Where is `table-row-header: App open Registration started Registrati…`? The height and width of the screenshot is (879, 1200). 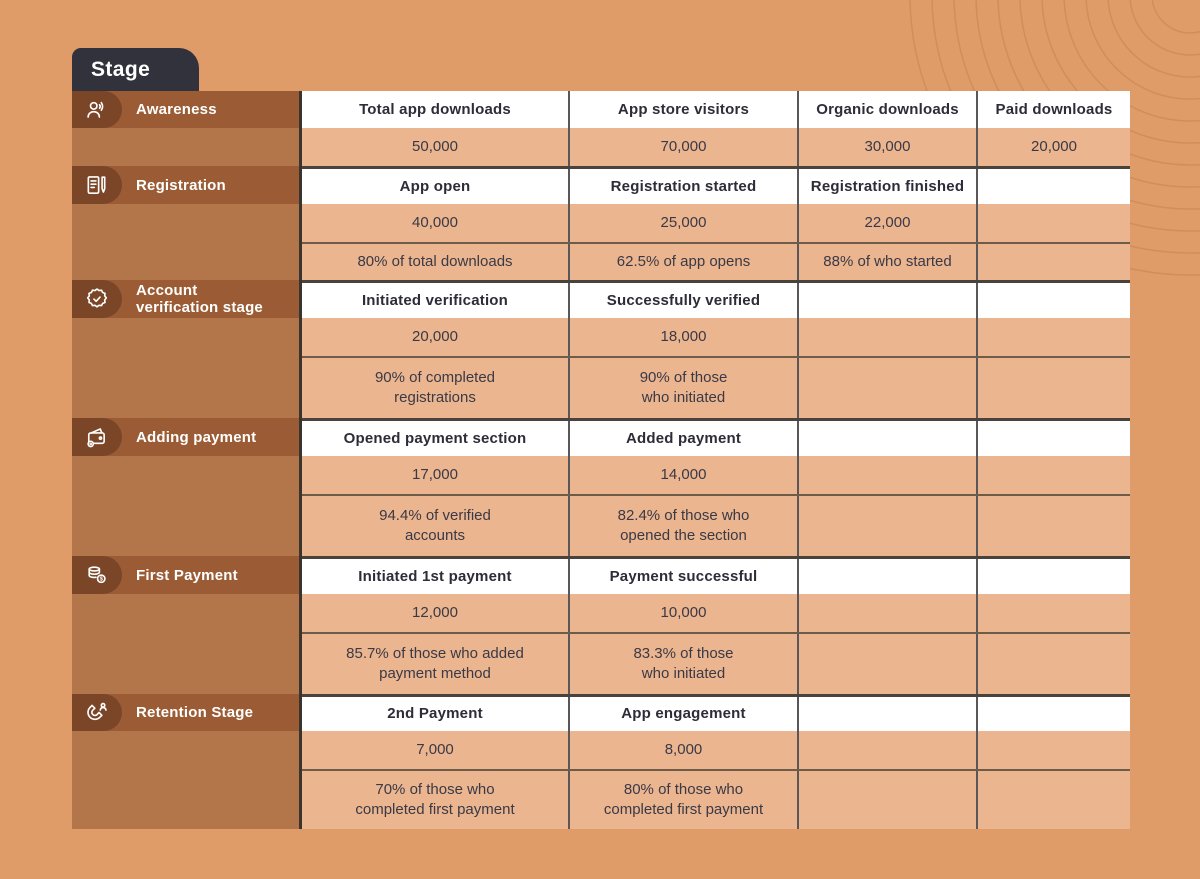 table-row-header: App open Registration started Registrati… is located at coordinates (716, 185).